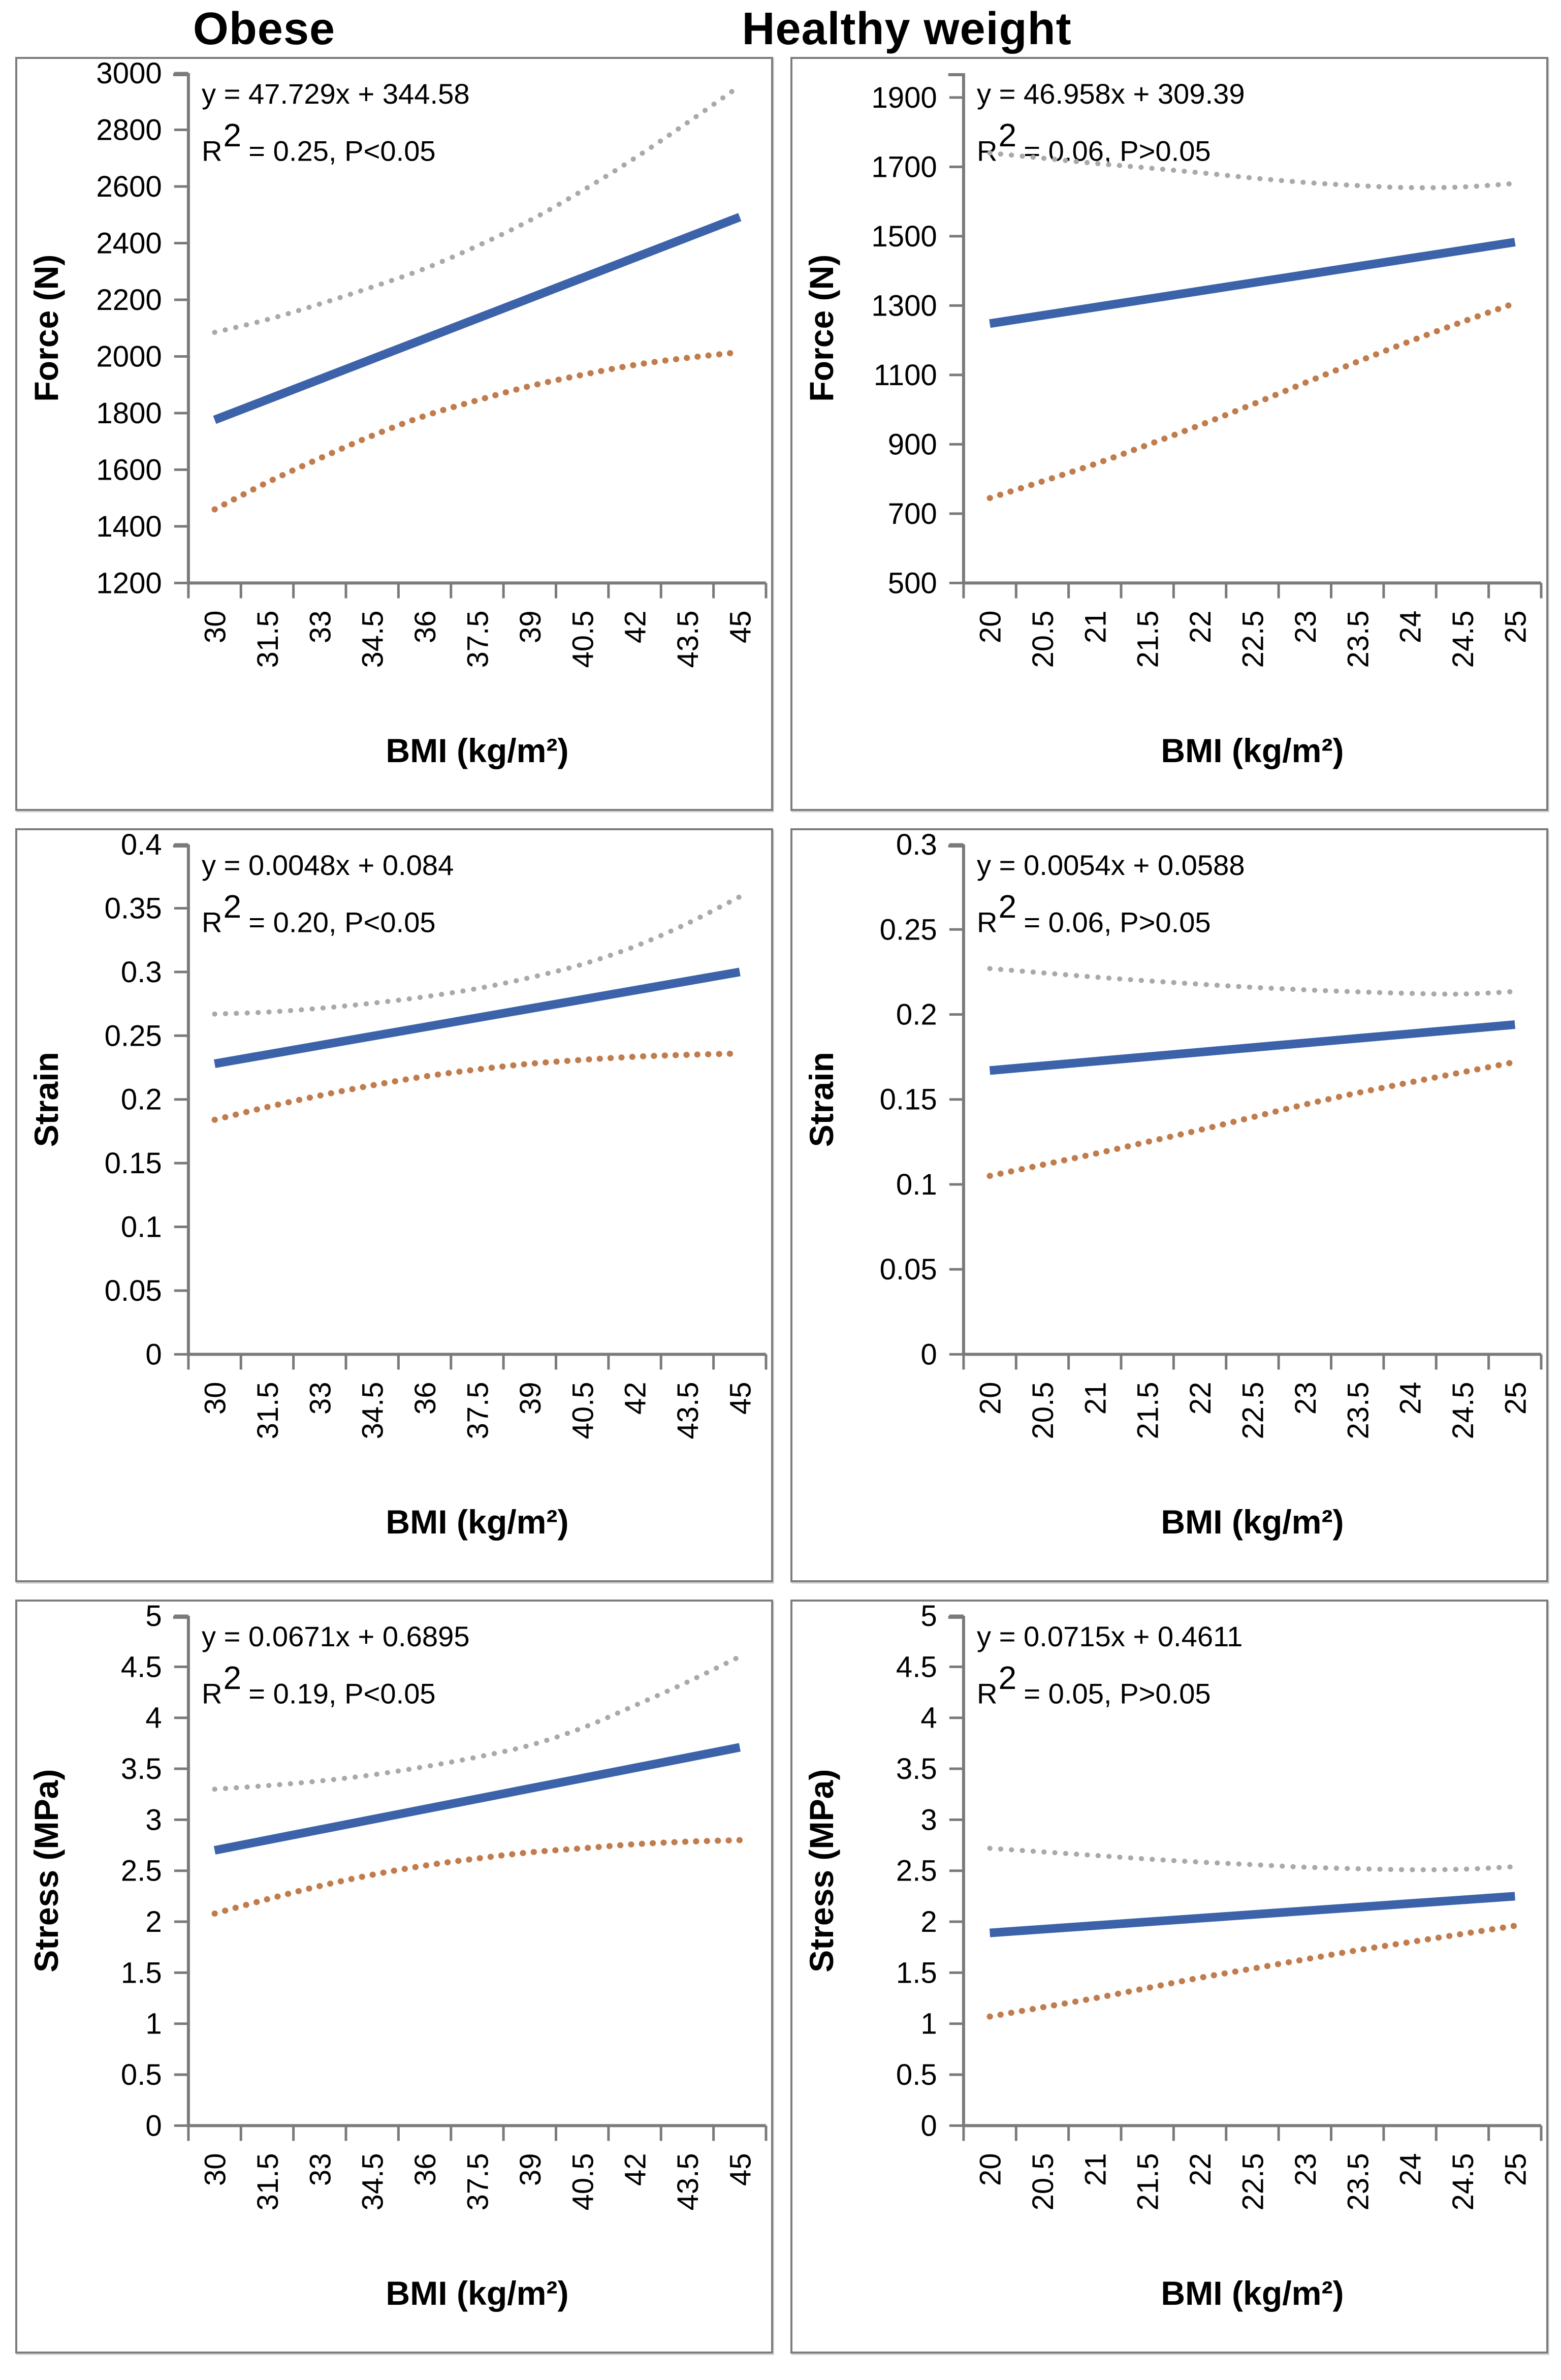  What do you see at coordinates (153, 1354) in the screenshot?
I see `y-tick-label: 0` at bounding box center [153, 1354].